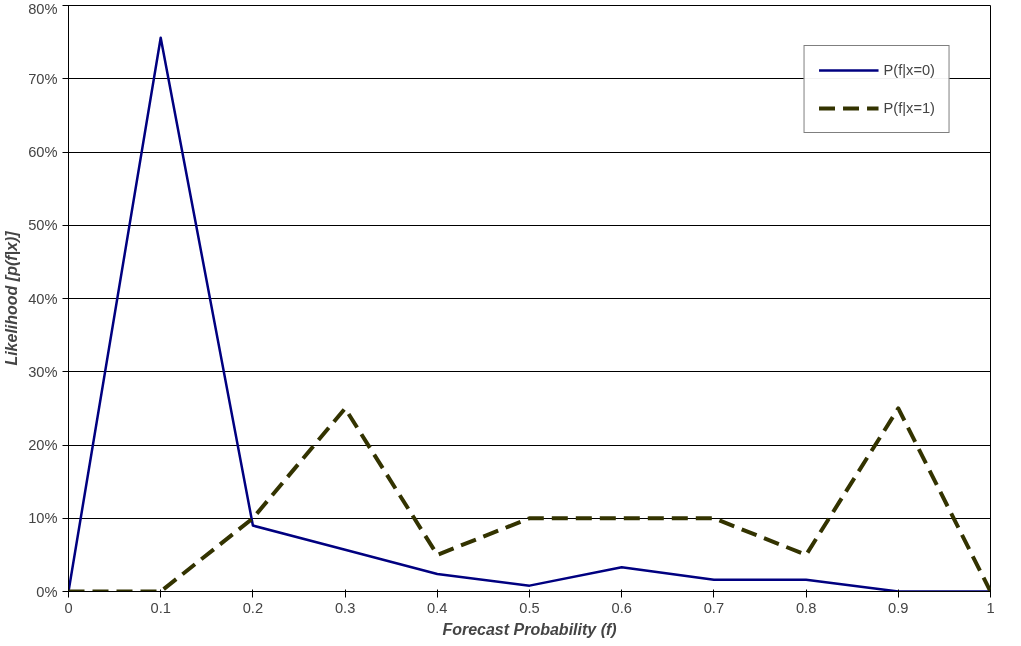 The width and height of the screenshot is (1021, 646). Describe the element at coordinates (43, 371) in the screenshot. I see `y-tick-label: 30%` at that location.